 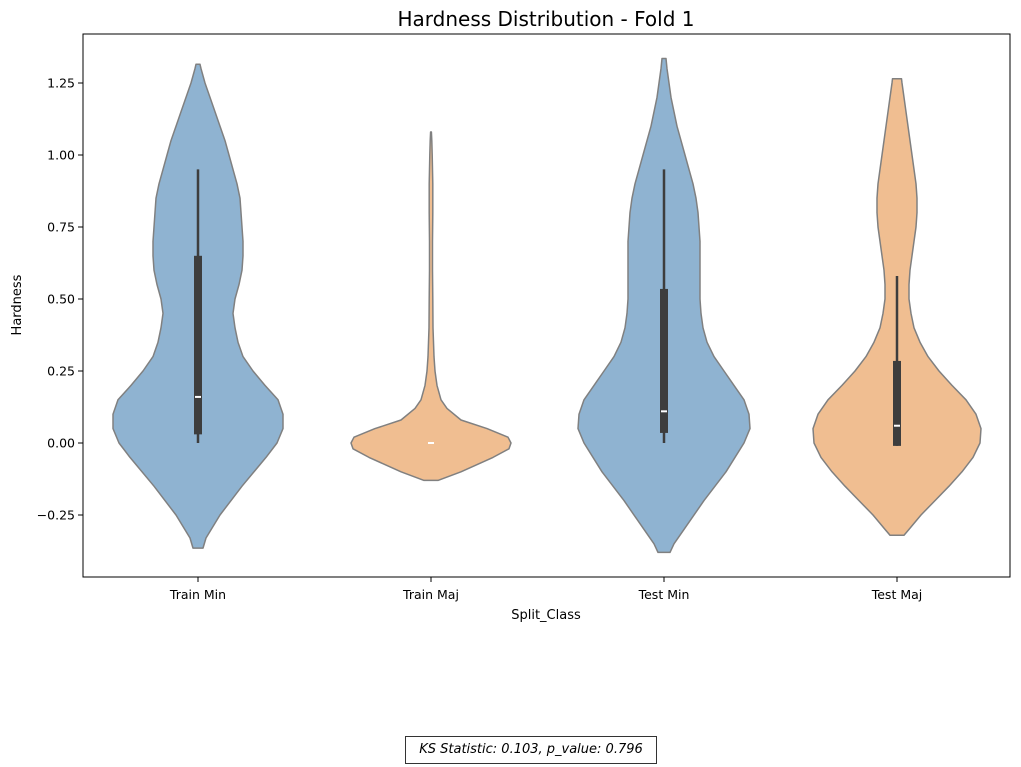 I want to click on violin-body, so click(x=431, y=306).